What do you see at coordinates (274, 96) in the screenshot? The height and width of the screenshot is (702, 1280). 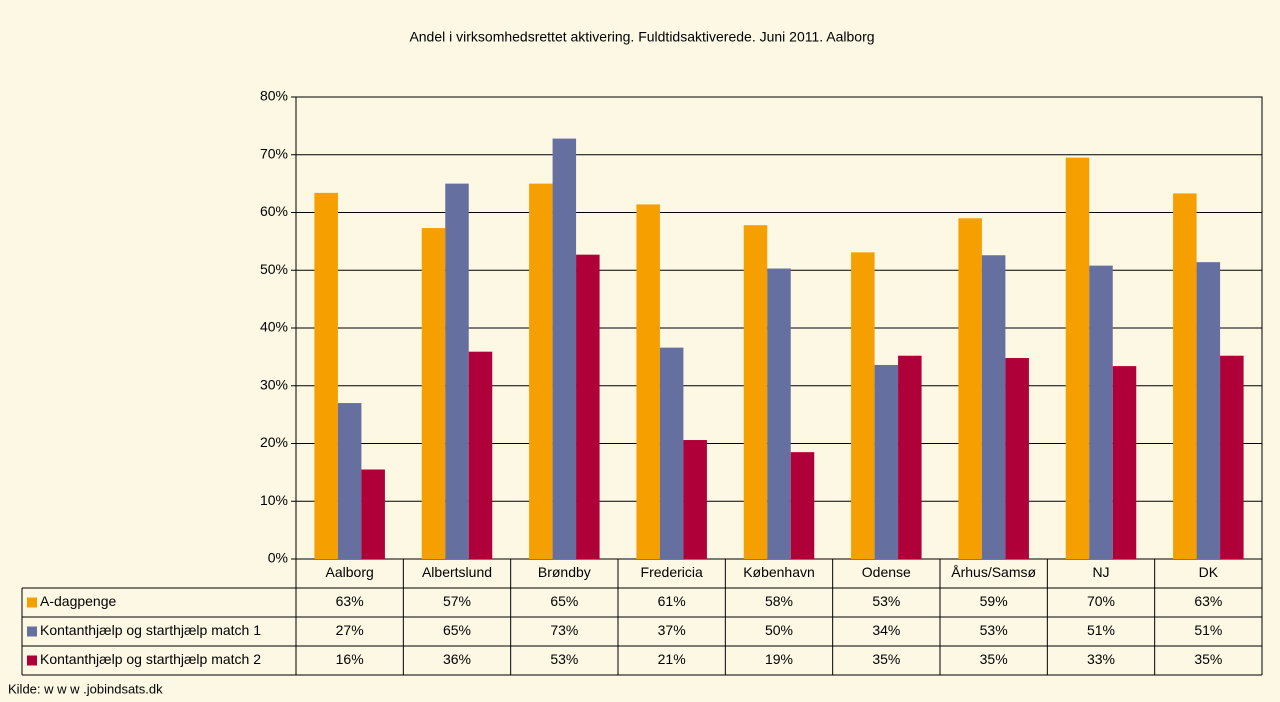 I see `y-tick-label: 80%` at bounding box center [274, 96].